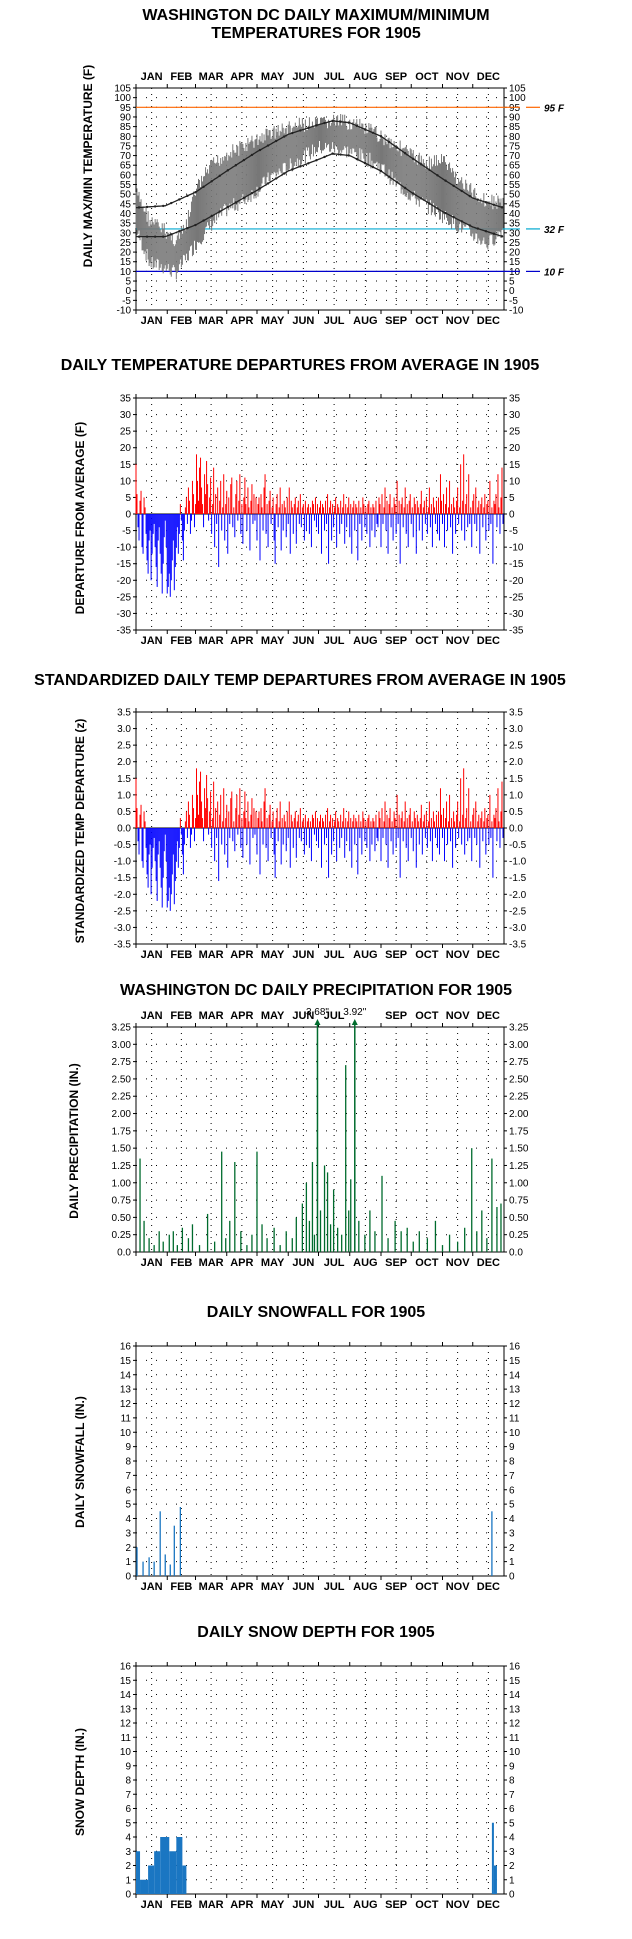 This screenshot has height=1939, width=632. What do you see at coordinates (516, 564) in the screenshot?
I see `y-tick-label-right: -15` at bounding box center [516, 564].